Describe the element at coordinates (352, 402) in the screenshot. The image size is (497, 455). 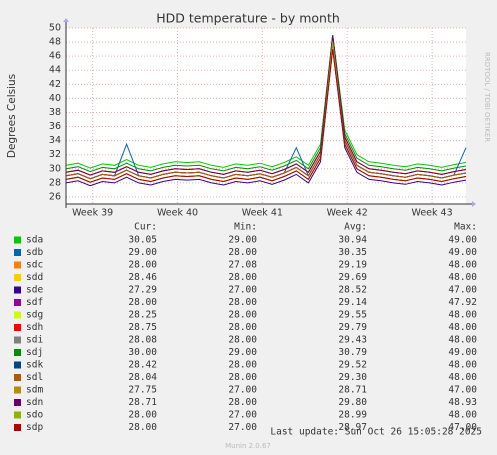
I see `legend-value: 29.80` at that location.